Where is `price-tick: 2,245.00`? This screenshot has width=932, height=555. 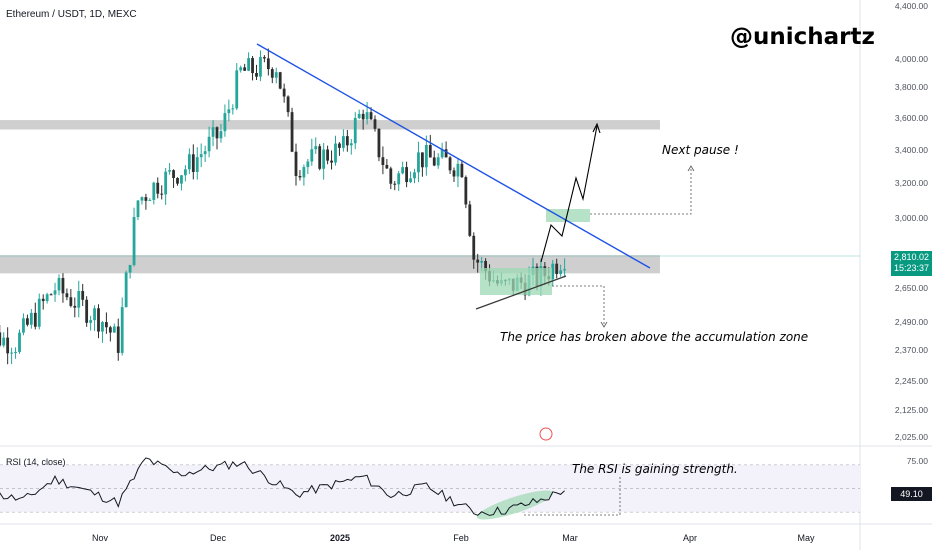 price-tick: 2,245.00 is located at coordinates (911, 381).